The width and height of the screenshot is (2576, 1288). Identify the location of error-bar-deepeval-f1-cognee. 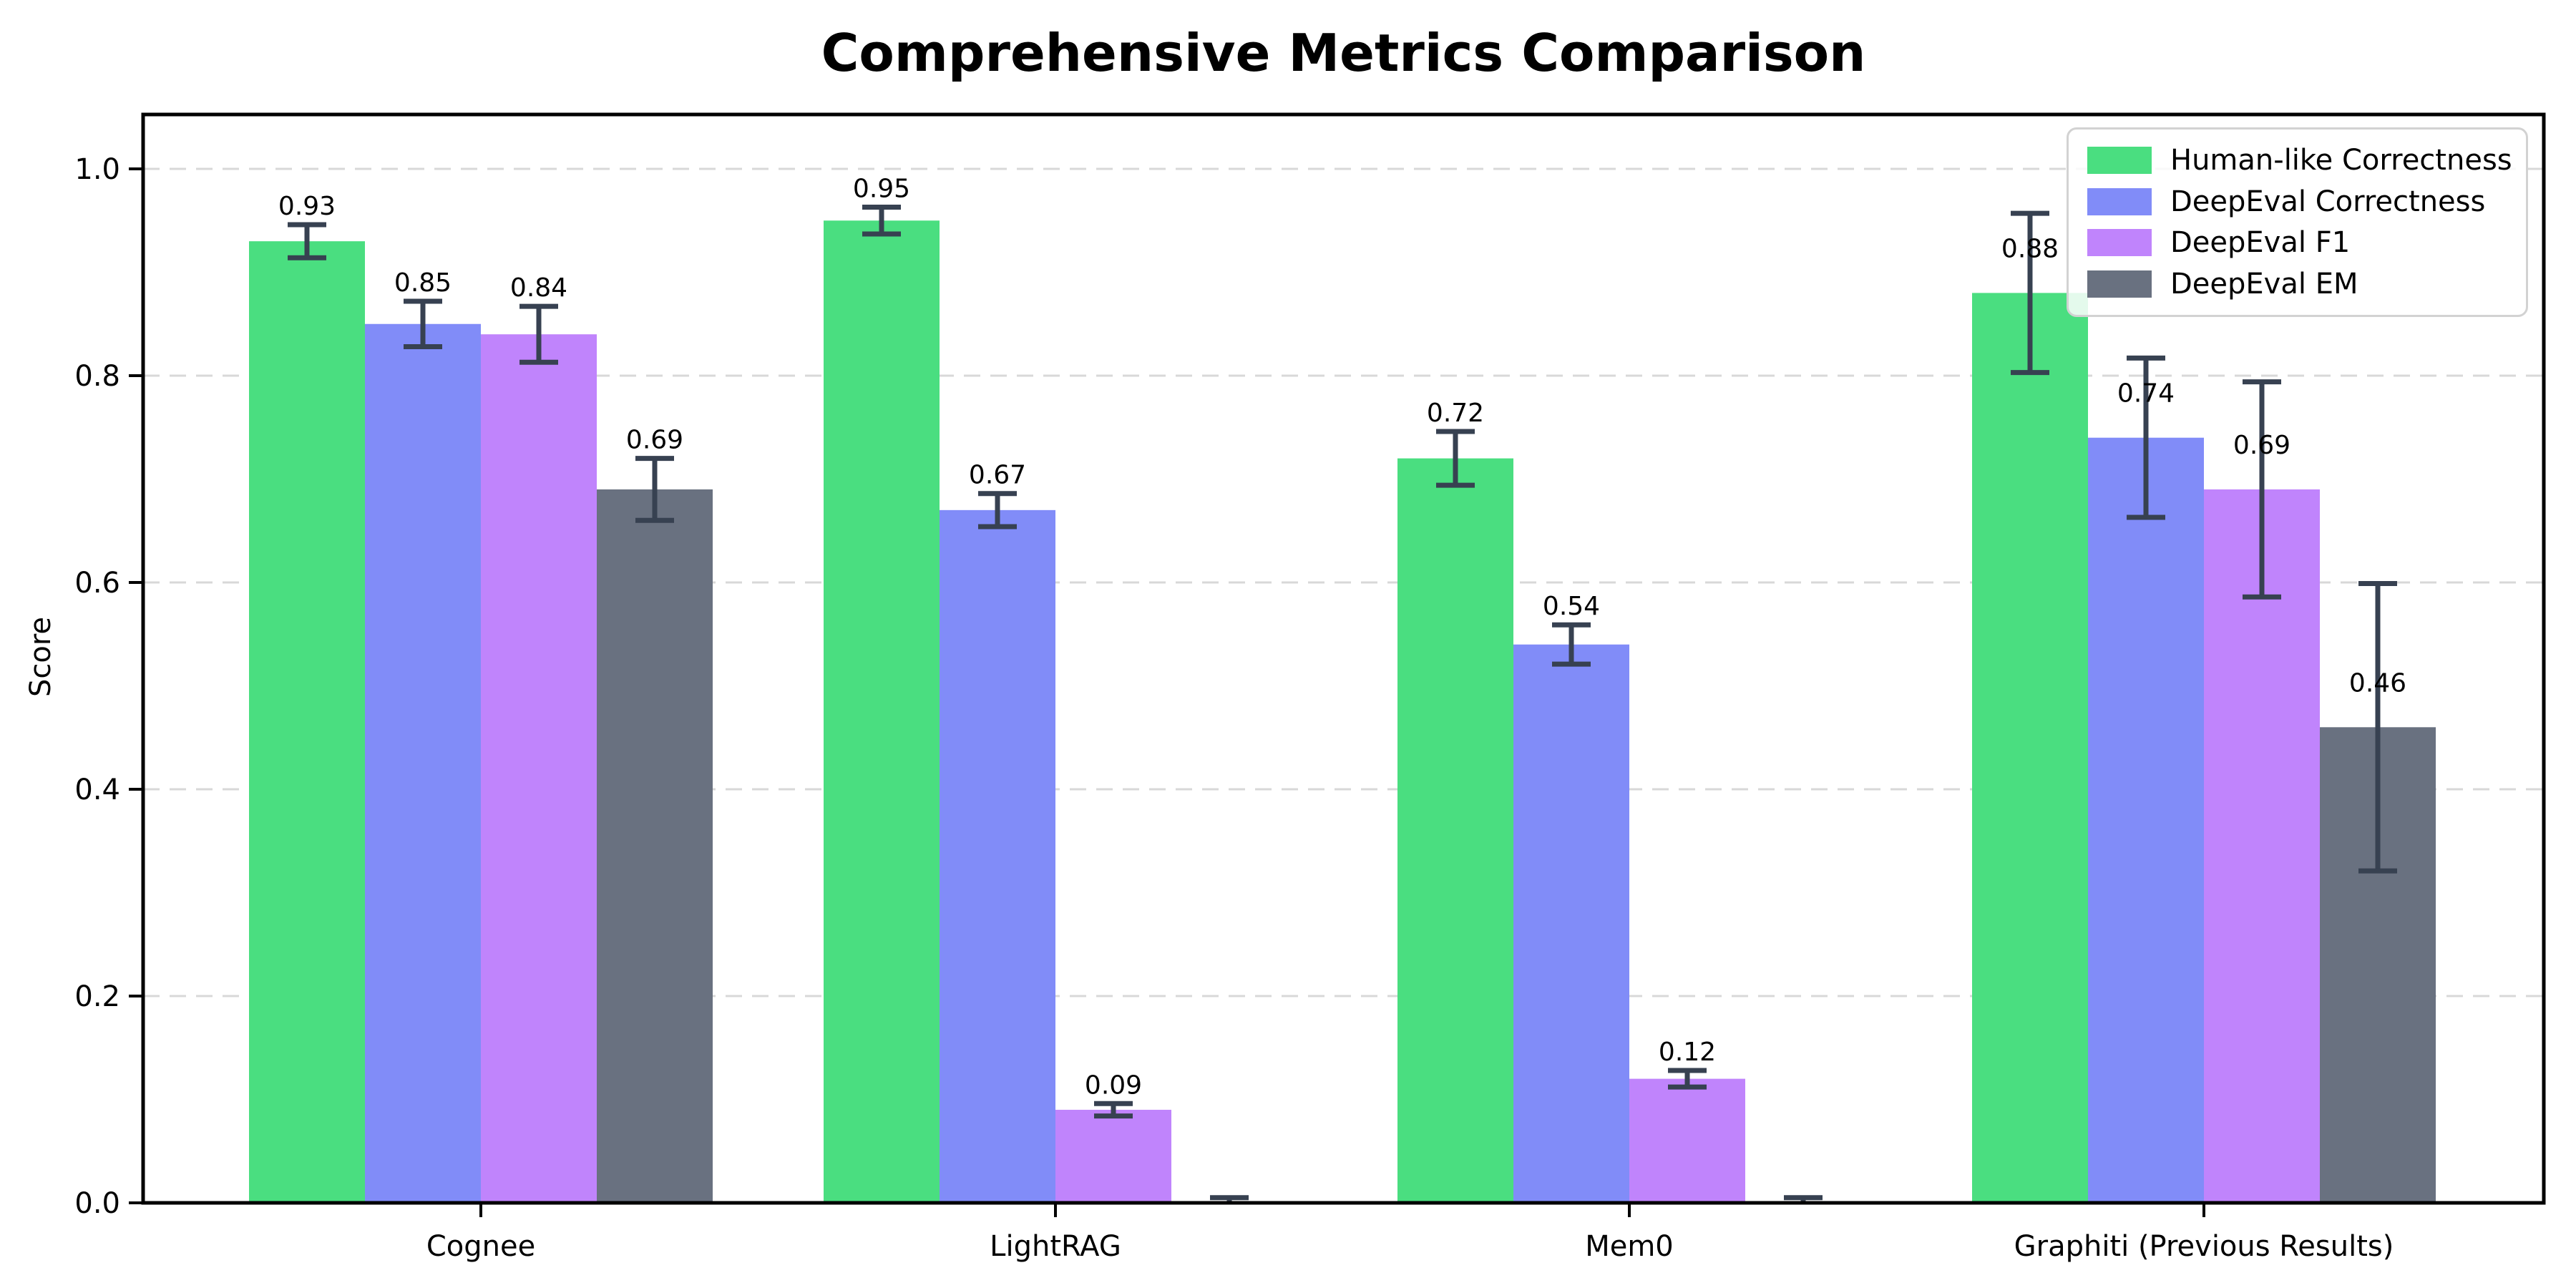
(538, 334).